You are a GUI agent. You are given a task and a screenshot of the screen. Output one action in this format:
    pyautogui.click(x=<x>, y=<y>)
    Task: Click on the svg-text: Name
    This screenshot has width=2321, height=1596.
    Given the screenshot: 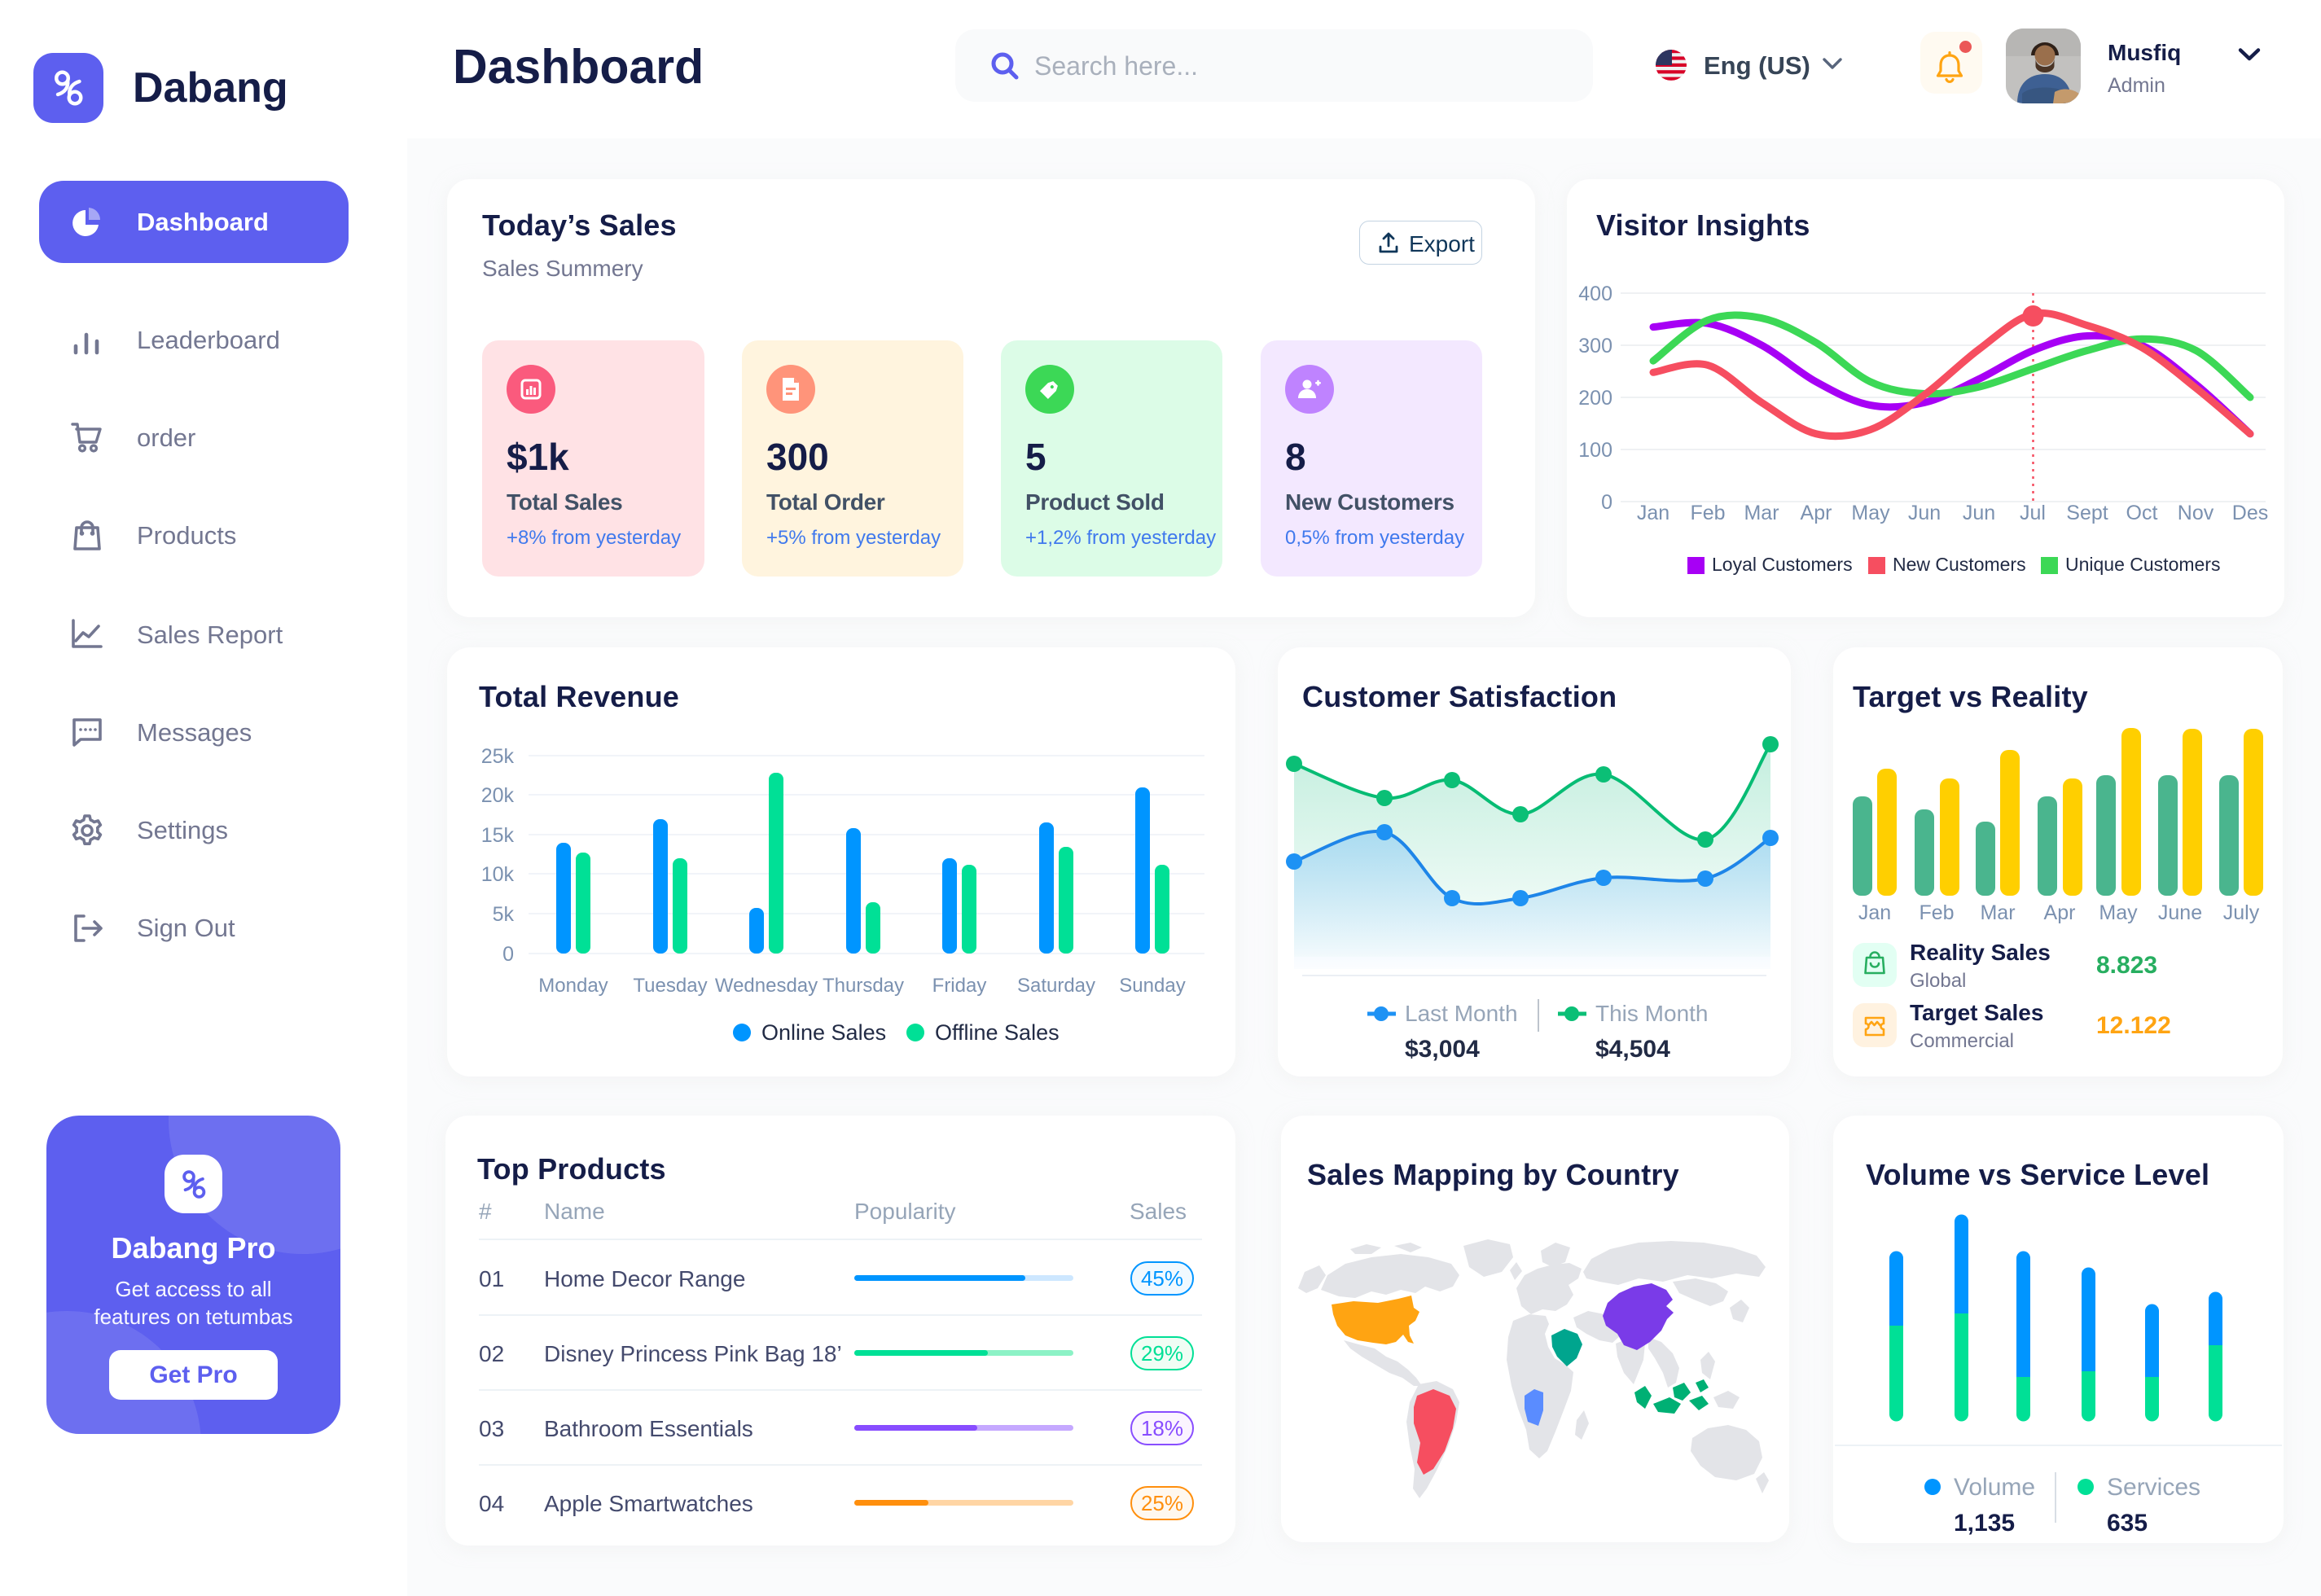 What is the action you would take?
    pyautogui.click(x=574, y=1211)
    